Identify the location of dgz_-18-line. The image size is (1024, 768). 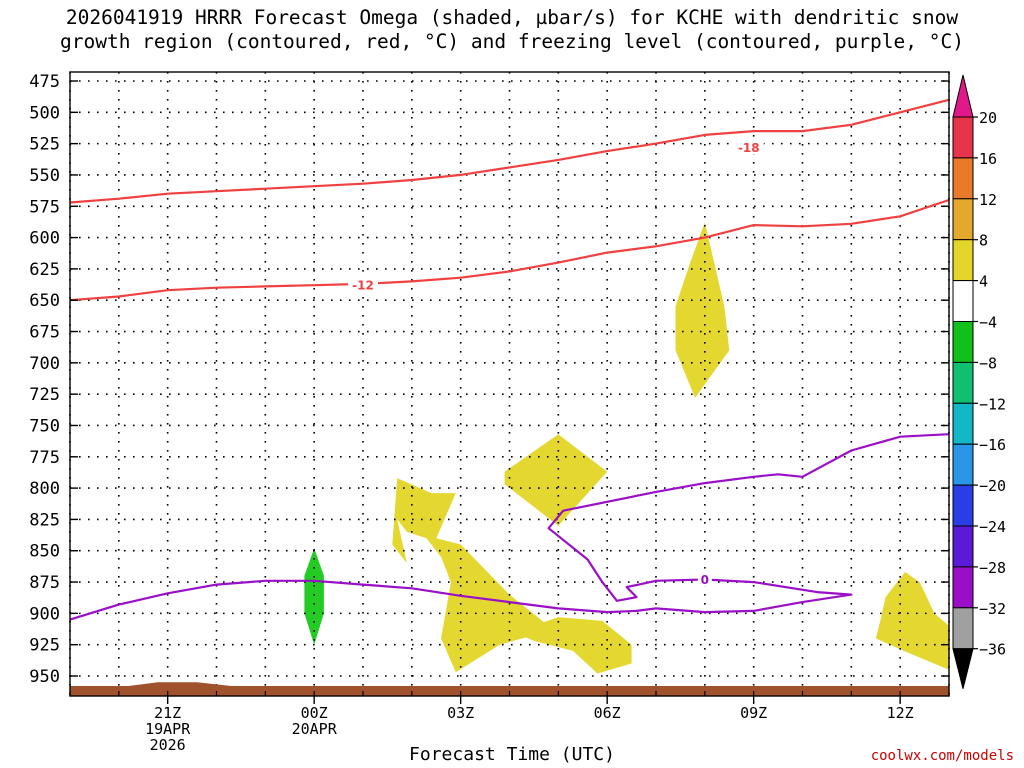
(509, 151).